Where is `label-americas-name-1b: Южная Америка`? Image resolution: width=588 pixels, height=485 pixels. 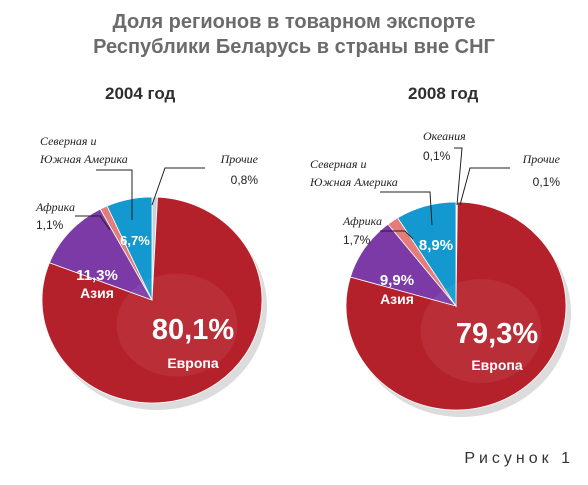
label-americas-name-1b: Южная Америка is located at coordinates (353, 182).